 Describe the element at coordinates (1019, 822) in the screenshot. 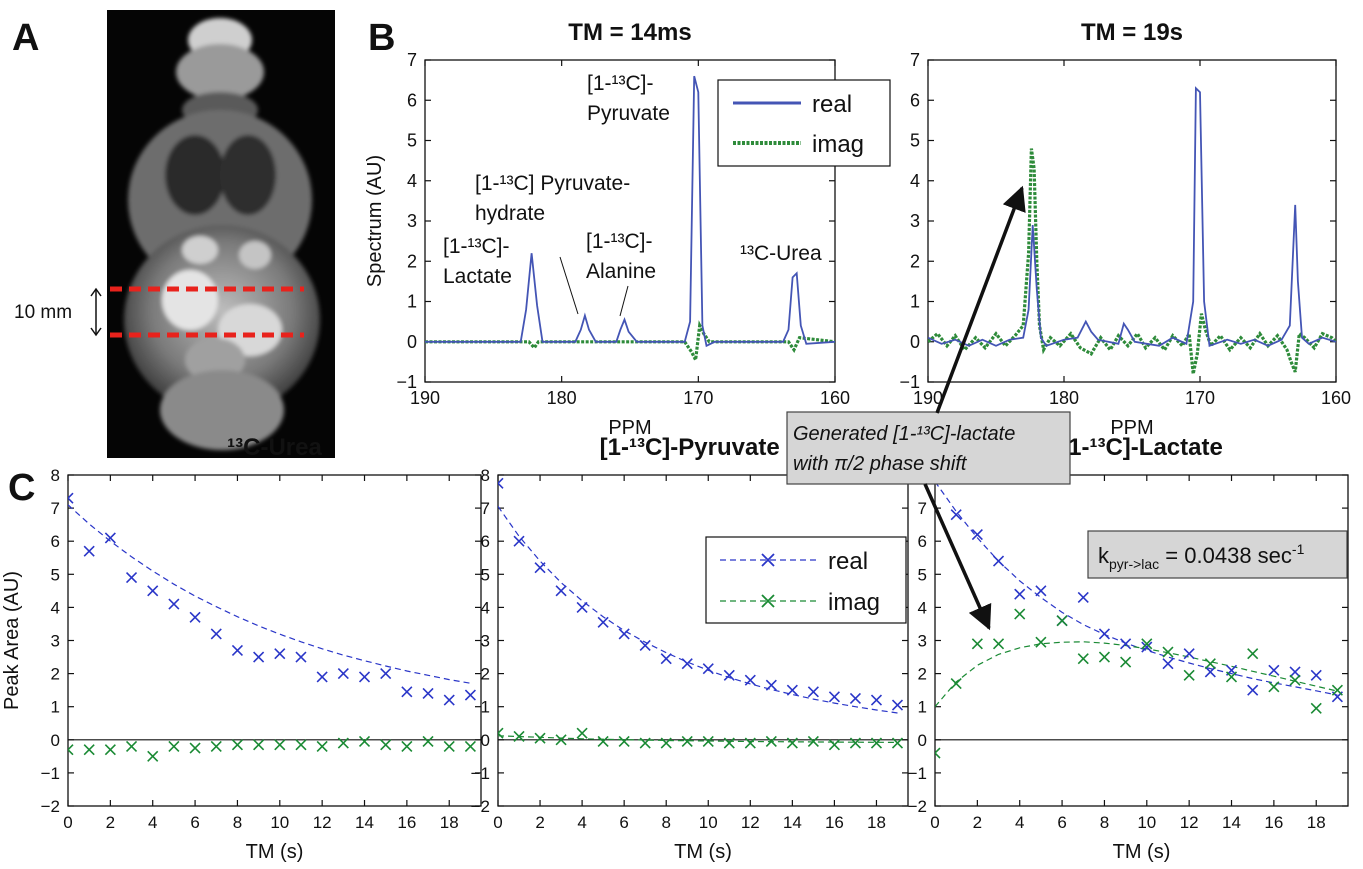

I see `x-tick-label: 4` at that location.